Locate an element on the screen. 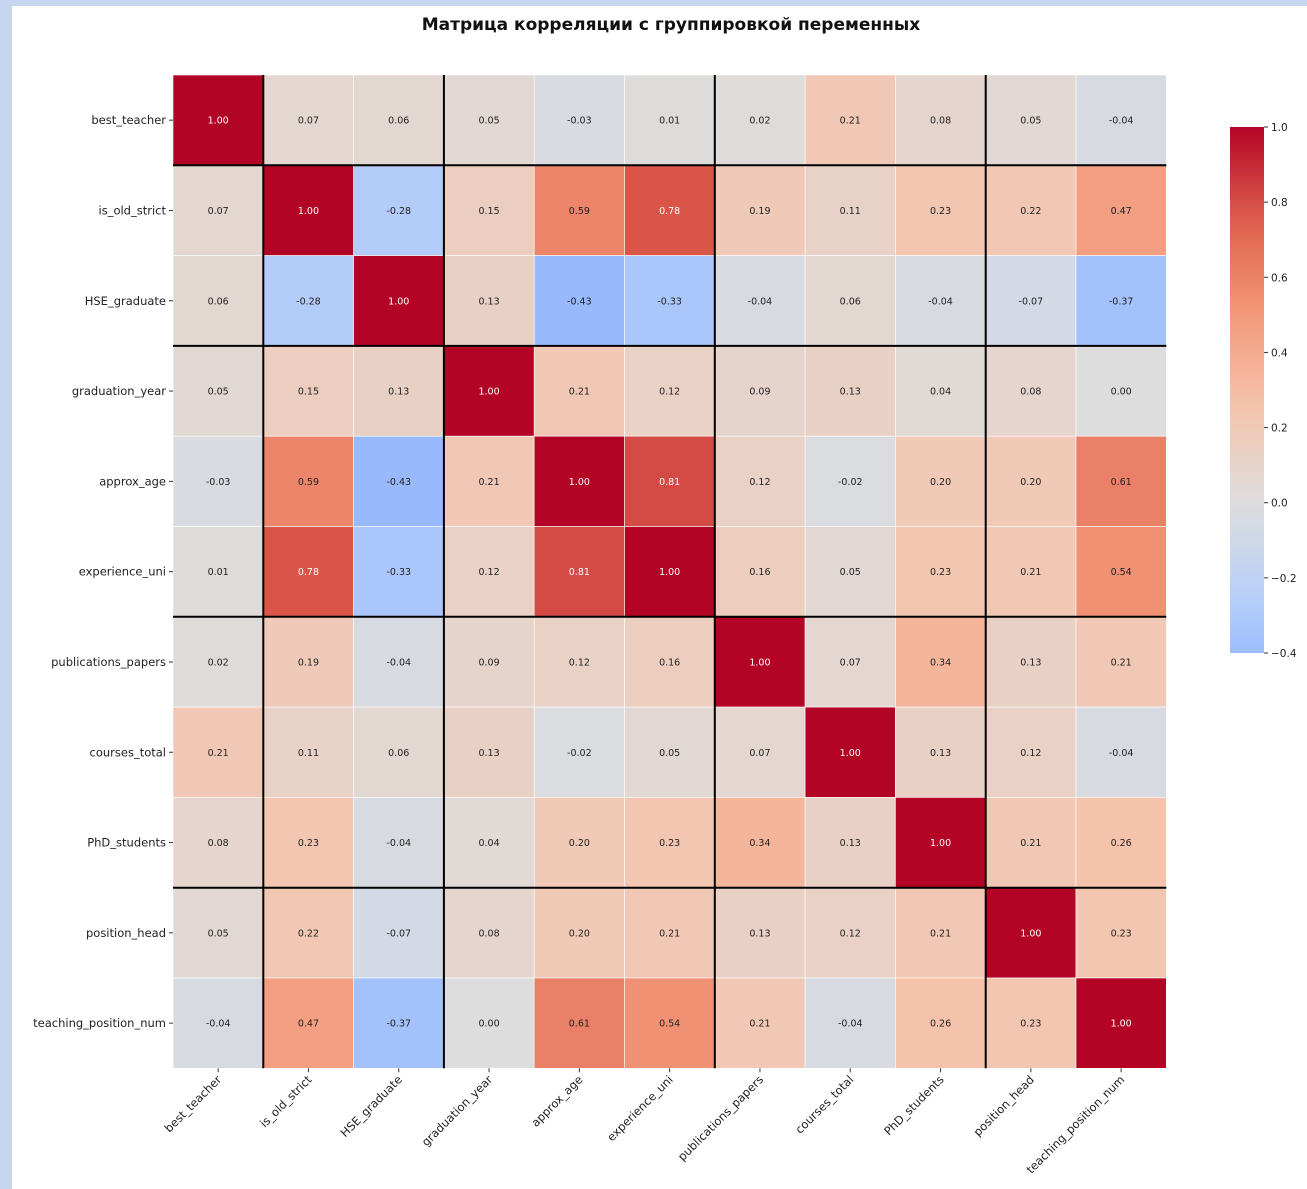  cell-value-label: 0.16 is located at coordinates (759, 572).